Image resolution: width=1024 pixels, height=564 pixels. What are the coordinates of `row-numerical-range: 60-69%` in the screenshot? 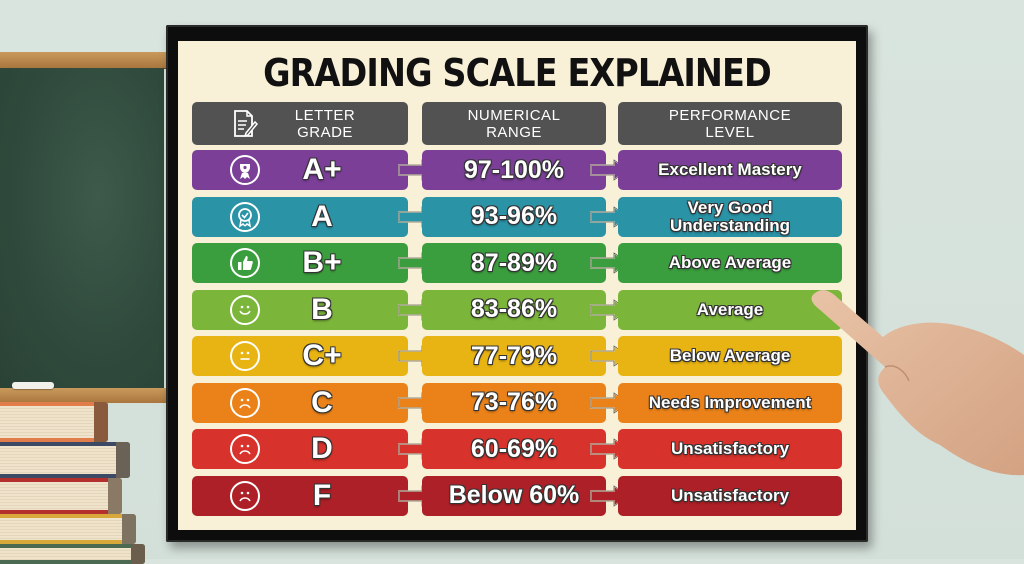 It's located at (514, 449).